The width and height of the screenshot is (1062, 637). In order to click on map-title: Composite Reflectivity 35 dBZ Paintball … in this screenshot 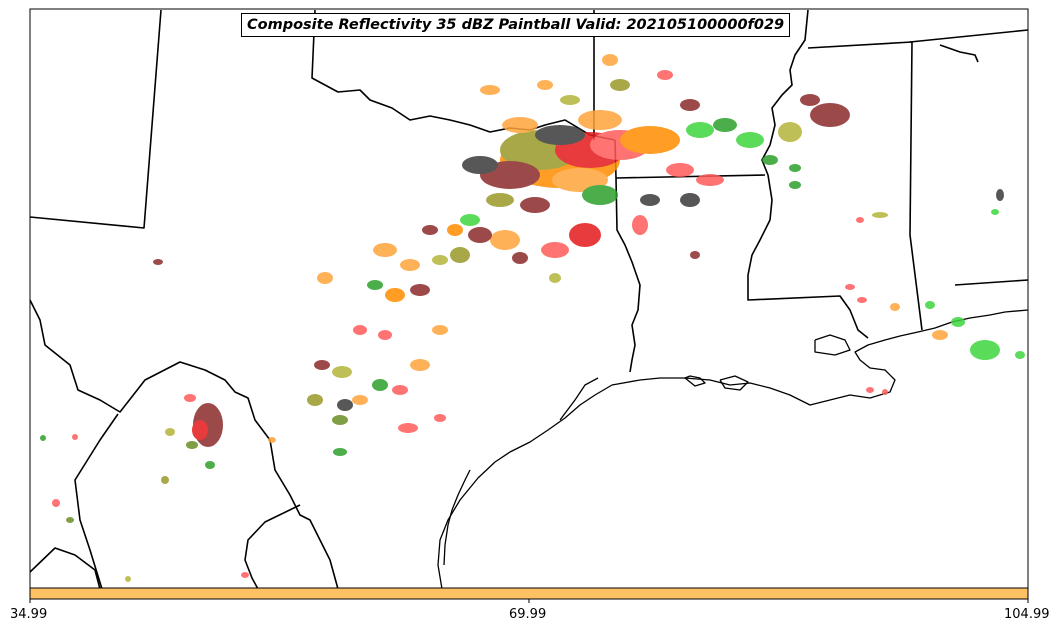, I will do `click(516, 25)`.